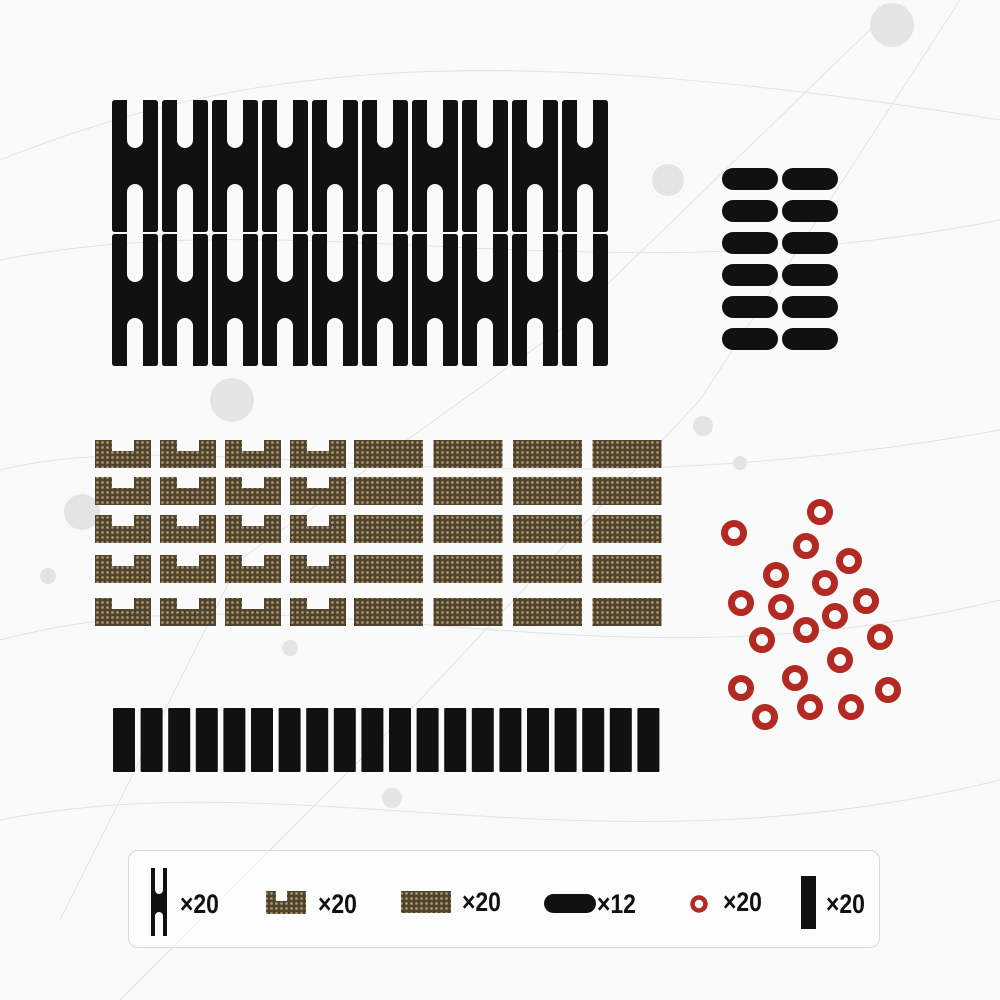 This screenshot has width=1000, height=1000. What do you see at coordinates (286, 902) in the screenshot?
I see `u-shim-icon` at bounding box center [286, 902].